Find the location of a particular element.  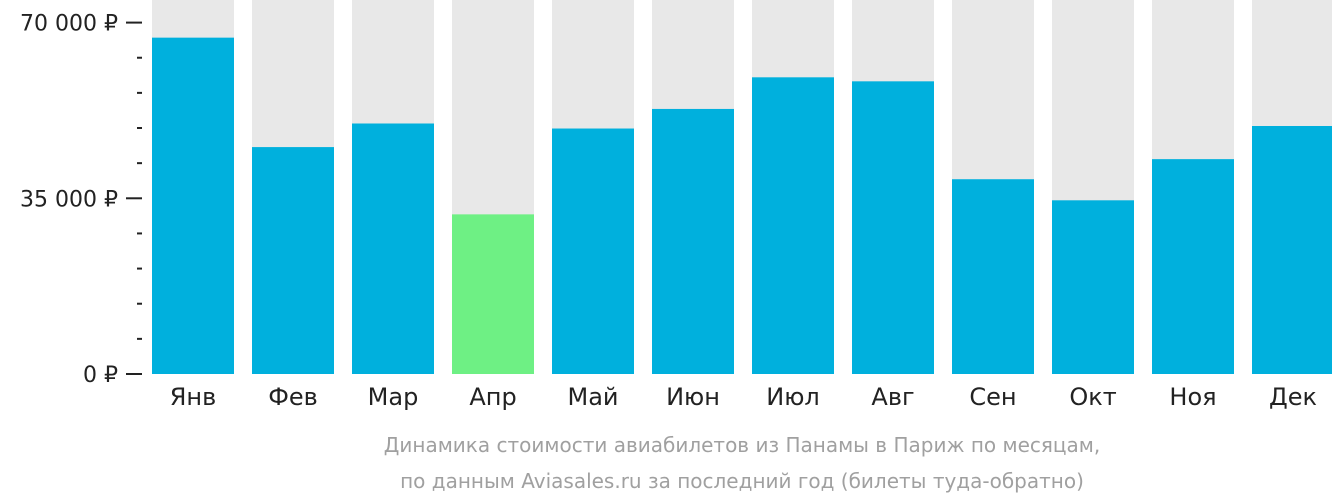

x-tick-label: Авг is located at coordinates (892, 397).